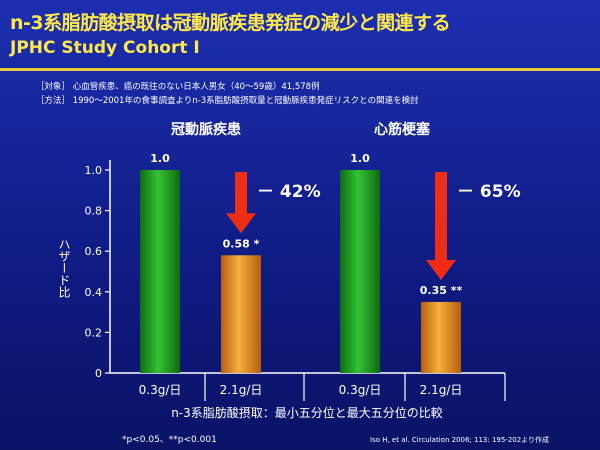 This screenshot has width=600, height=450. What do you see at coordinates (307, 412) in the screenshot?
I see `x-axis-label: n-3系脂肪酸摂取：最小五分位と最大五分位の比較` at bounding box center [307, 412].